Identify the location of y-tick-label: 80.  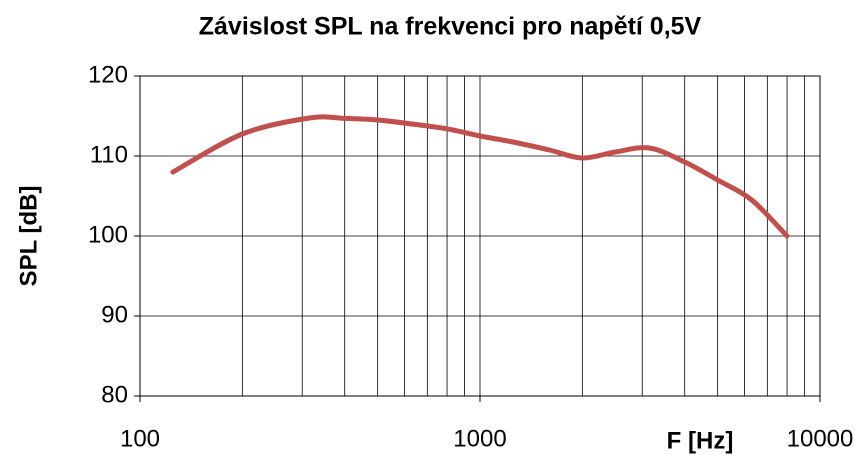
(114, 394).